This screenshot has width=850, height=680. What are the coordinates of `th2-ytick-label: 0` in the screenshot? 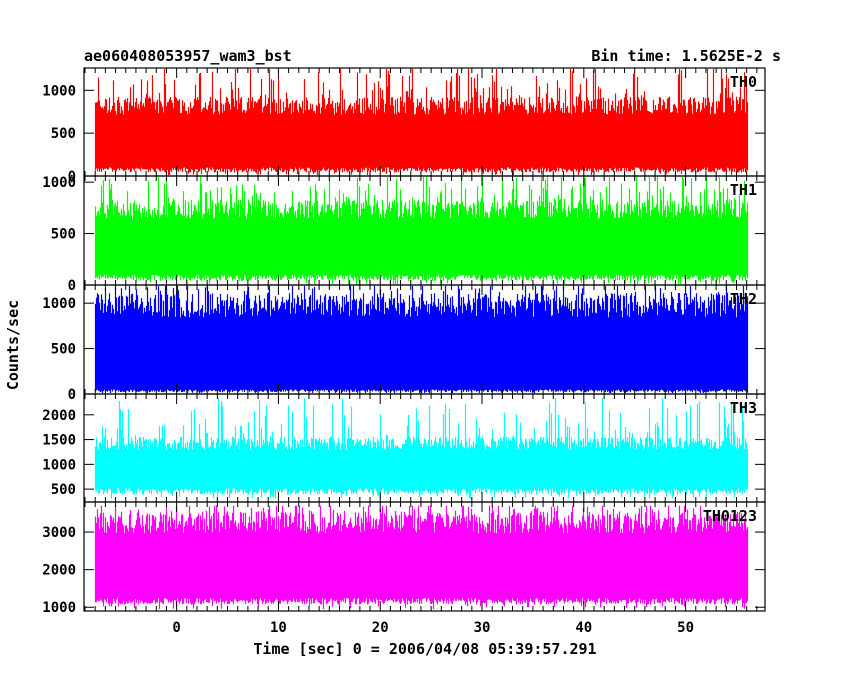 It's located at (72, 395).